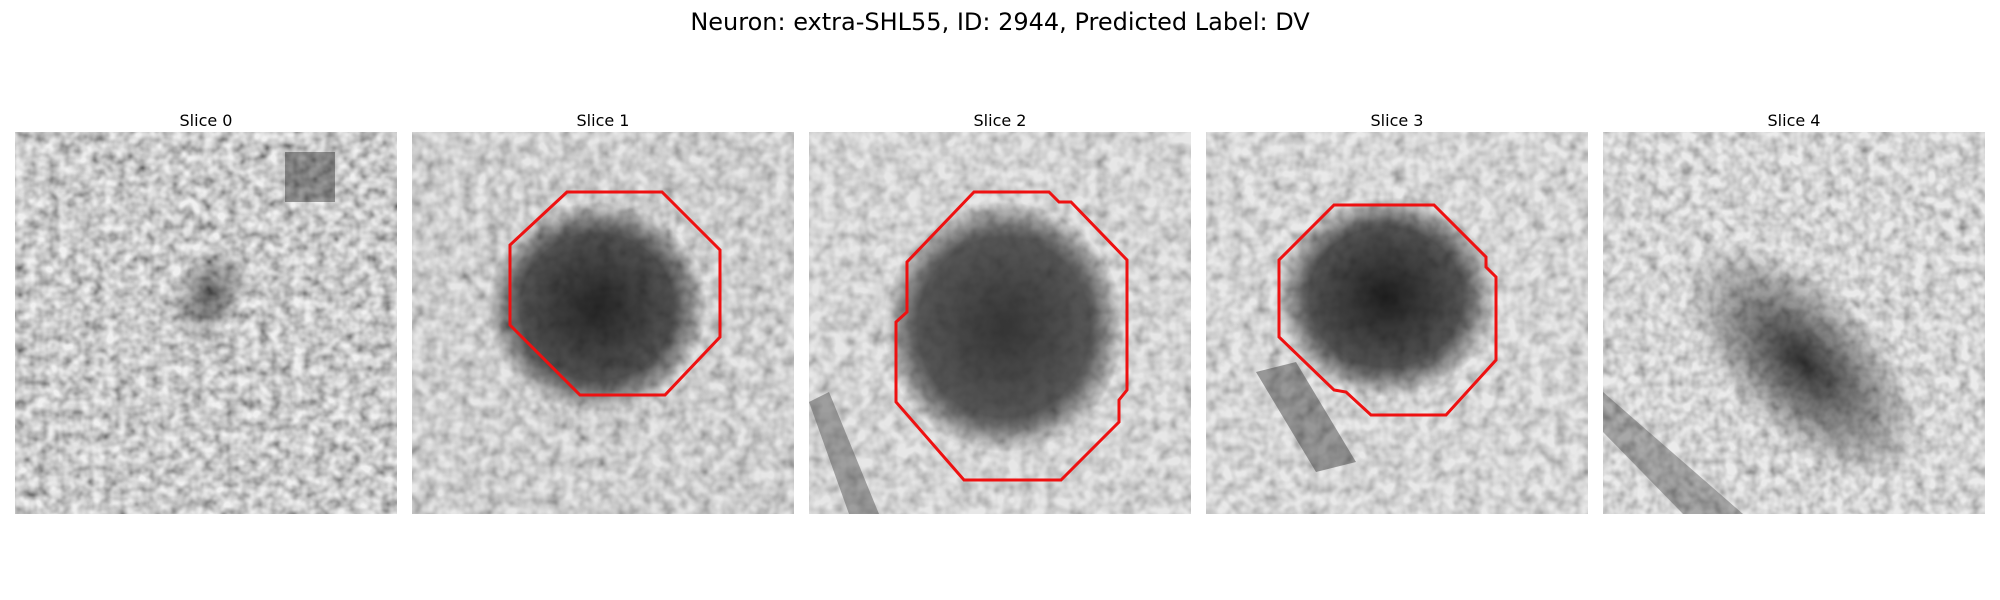  I want to click on slice-panel-2: Slice 2, so click(1000, 312).